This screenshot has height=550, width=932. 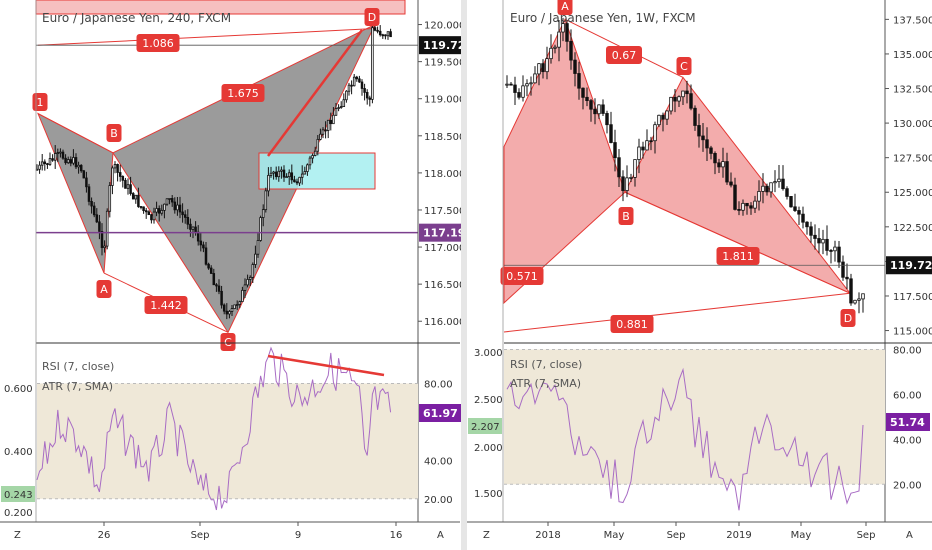 I want to click on left-current-price-tag: 119.722, so click(x=446, y=45).